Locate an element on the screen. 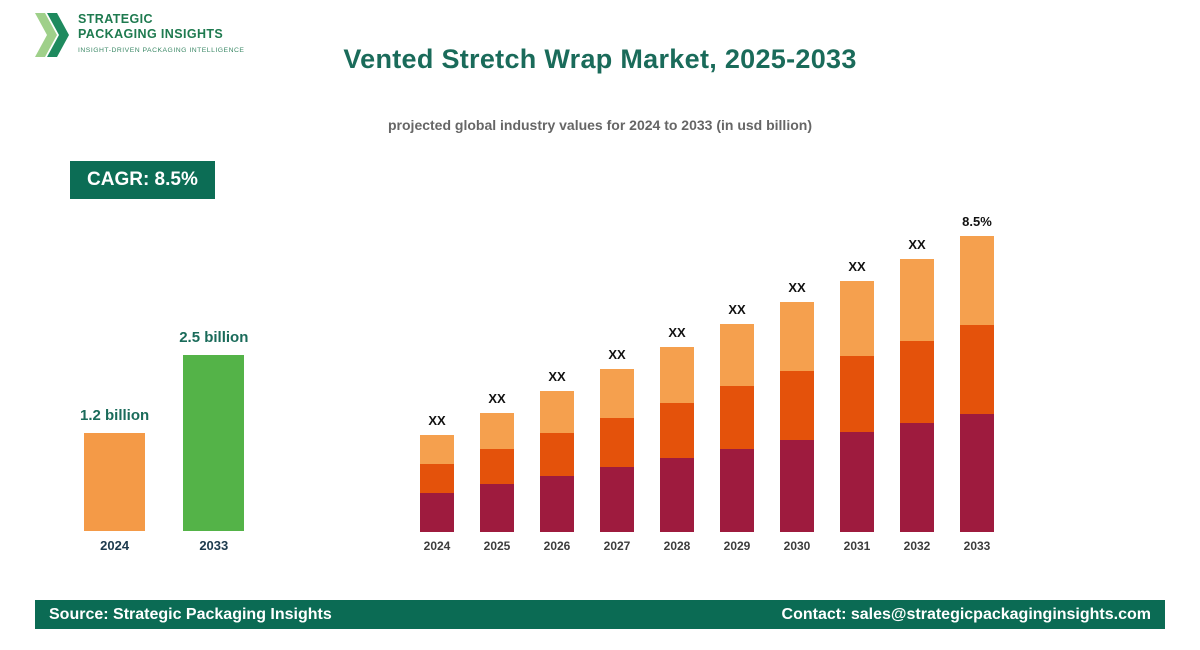  x-axis-label: 2029 is located at coordinates (737, 546).